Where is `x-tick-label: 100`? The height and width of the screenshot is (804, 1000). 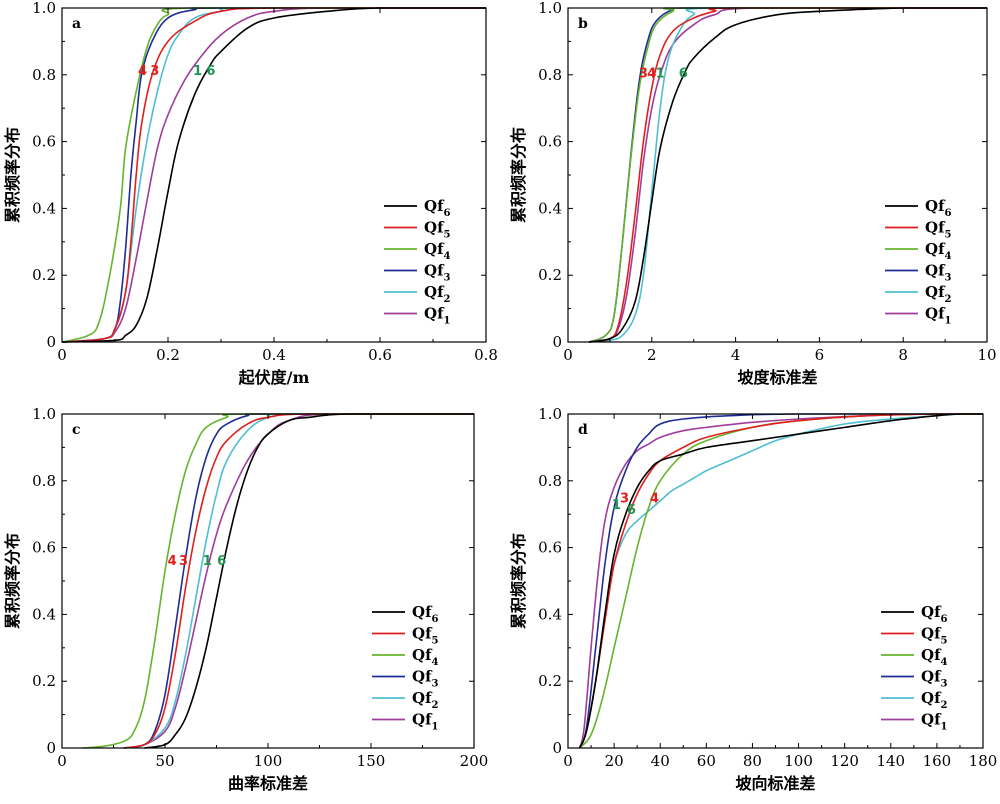
x-tick-label: 100 is located at coordinates (798, 761).